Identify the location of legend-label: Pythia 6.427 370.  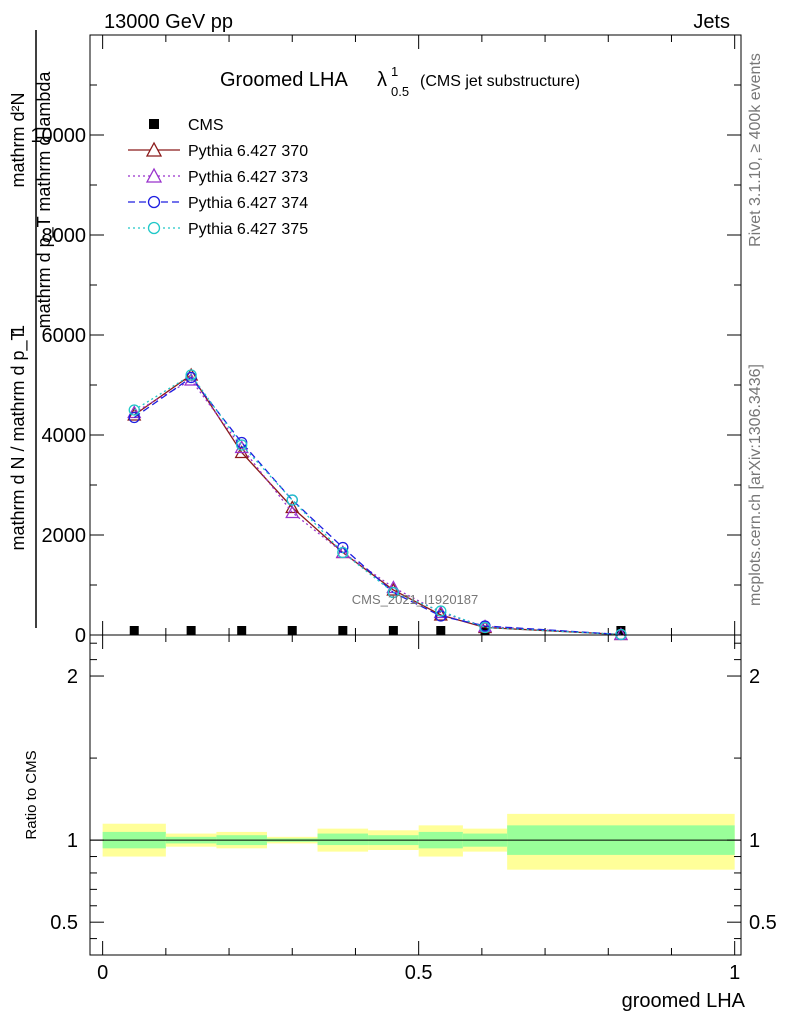
(248, 151).